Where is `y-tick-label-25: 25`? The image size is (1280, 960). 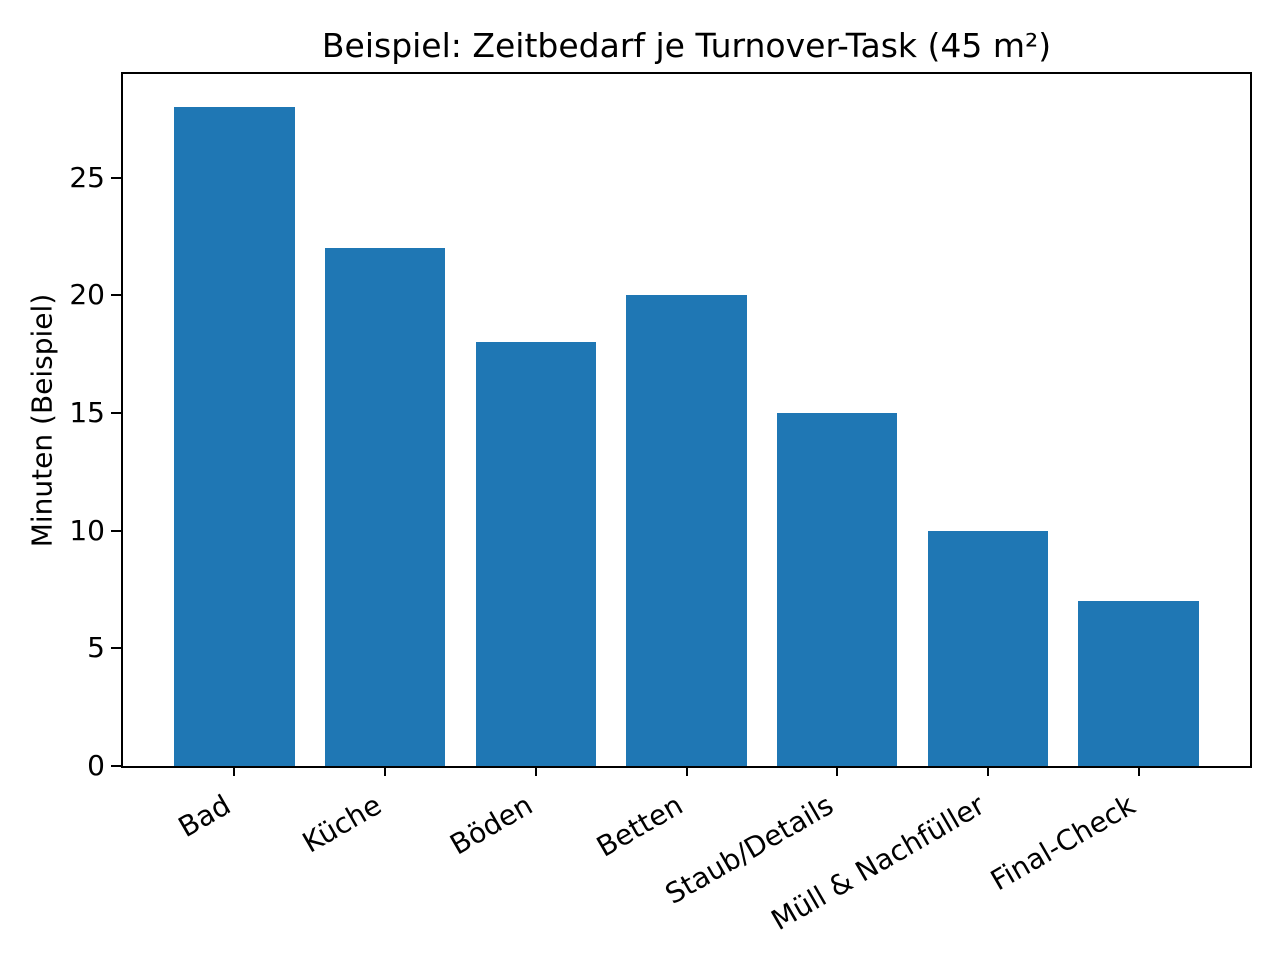
y-tick-label-25: 25 is located at coordinates (87, 177).